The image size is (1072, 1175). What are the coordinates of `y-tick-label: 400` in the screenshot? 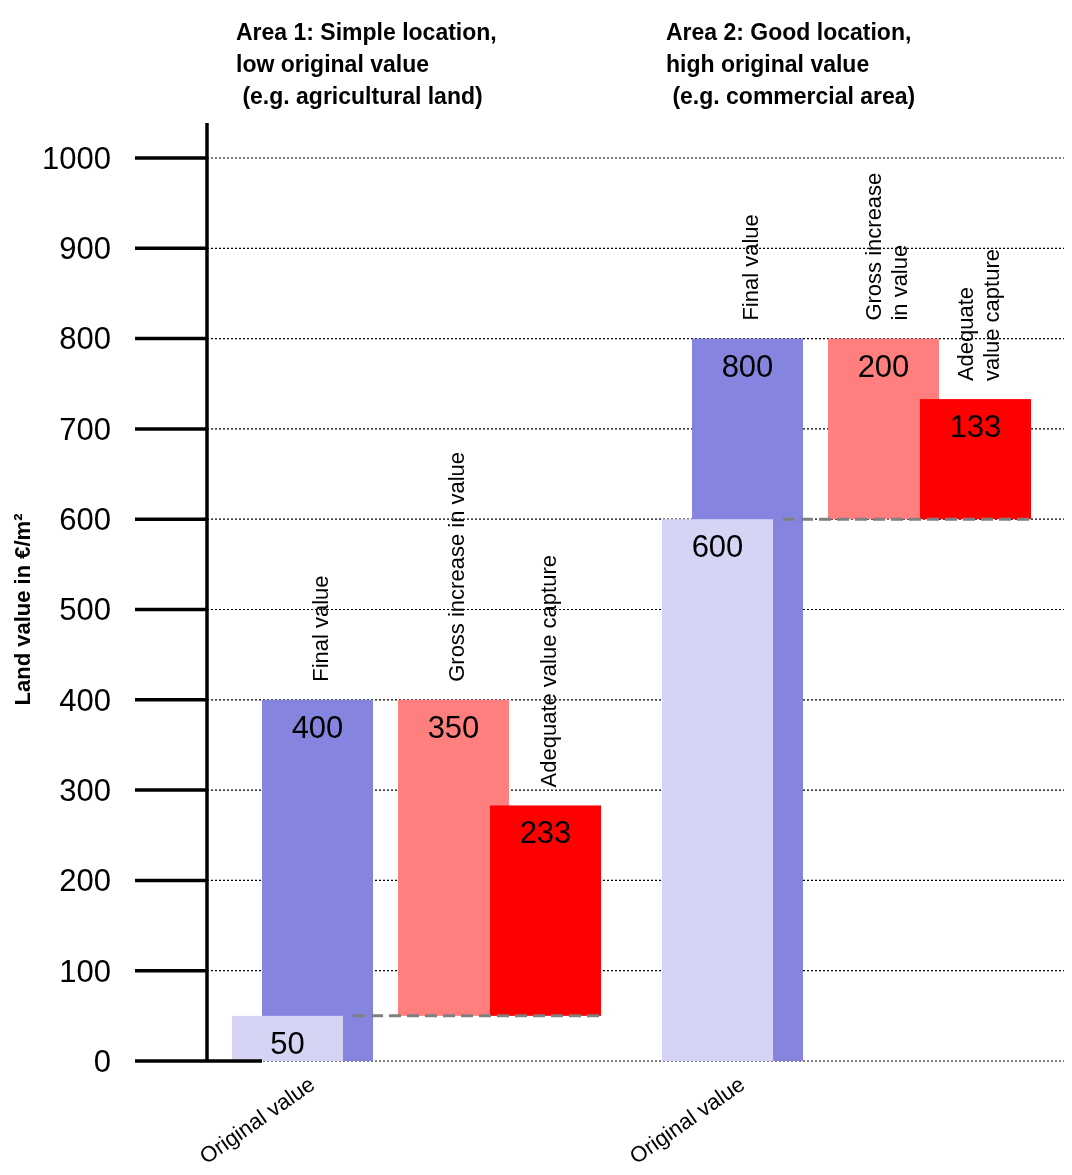 It's located at (85, 700).